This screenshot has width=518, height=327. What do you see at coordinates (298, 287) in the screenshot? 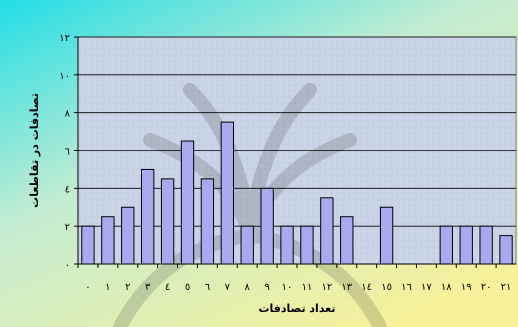
I see `x-tick-labels: ٠ ١ ٢ ٣ ٤ ٥ ٦ ٧ ٨ ٩ ١٠ ١١ ١٢ ١٣ ١٤ ١٥ ١٦ ١٧ ١٨ ١٩ ٢٠ ٢١` at bounding box center [298, 287].